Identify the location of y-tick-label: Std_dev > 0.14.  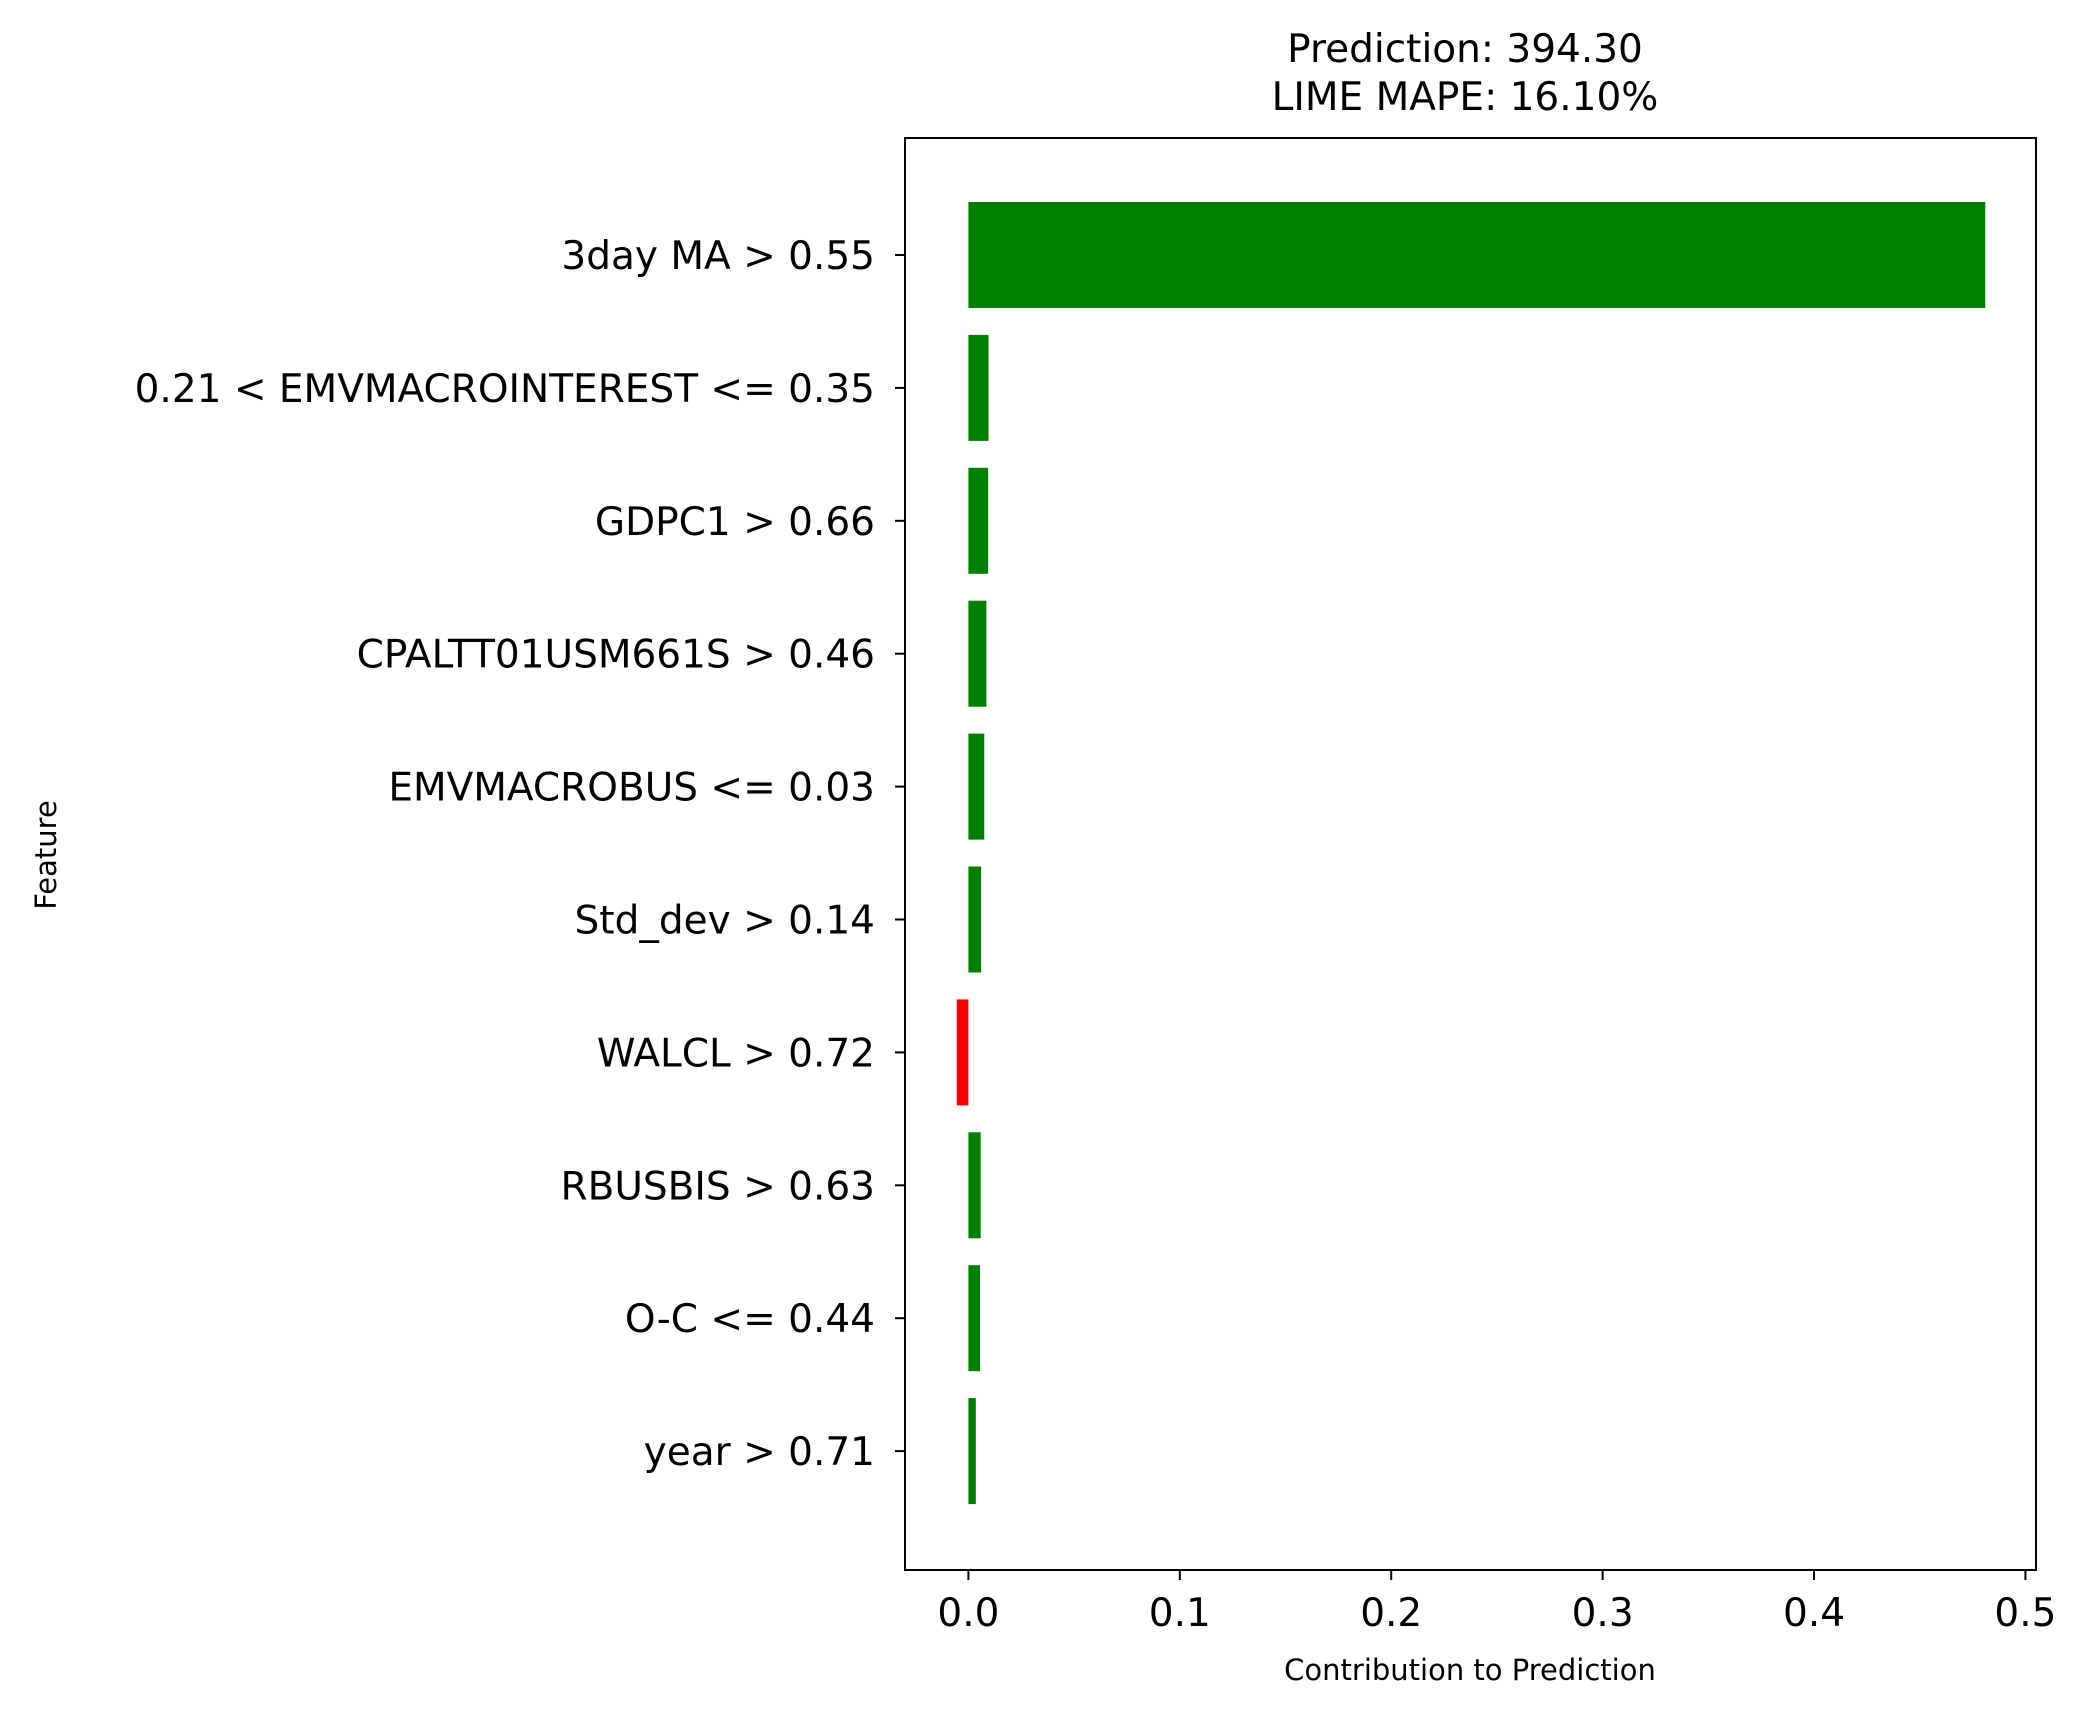
(725, 921).